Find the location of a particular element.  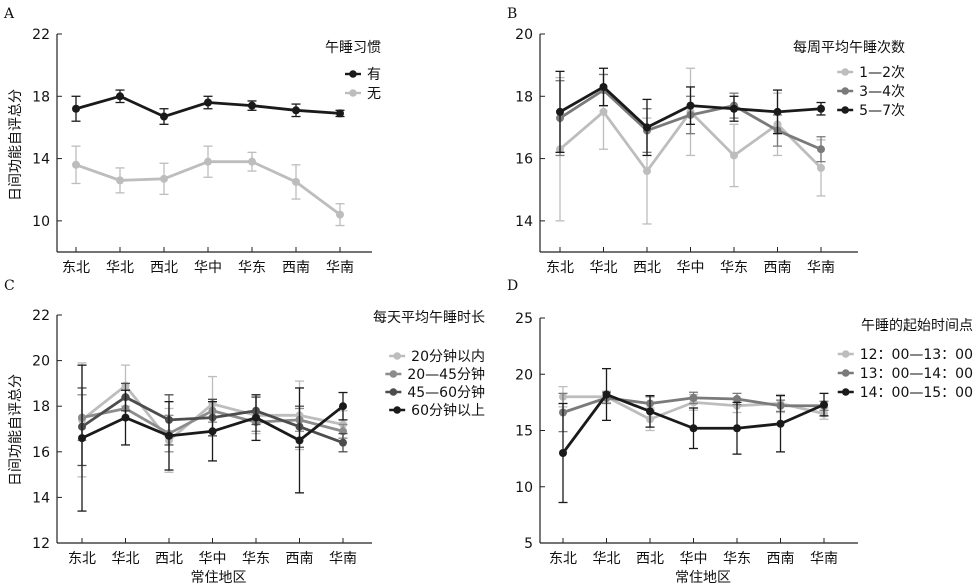

legend-item: 有 is located at coordinates (363, 75).